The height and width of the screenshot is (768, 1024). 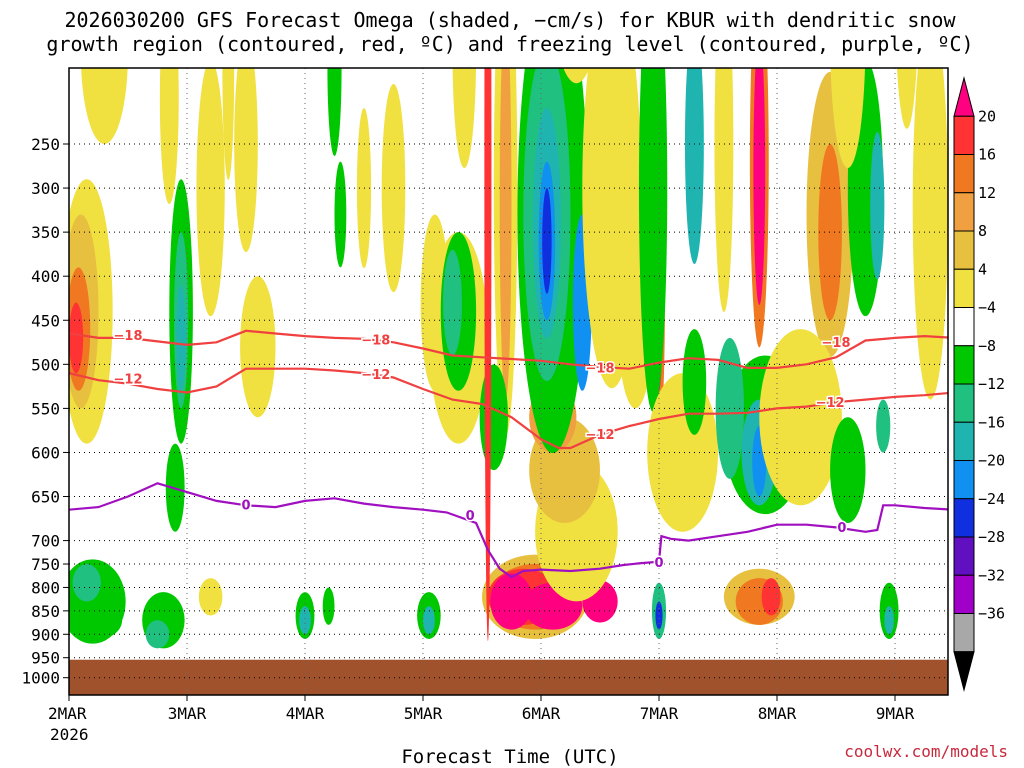 I want to click on y-tick-label-550: 550, so click(x=45, y=408).